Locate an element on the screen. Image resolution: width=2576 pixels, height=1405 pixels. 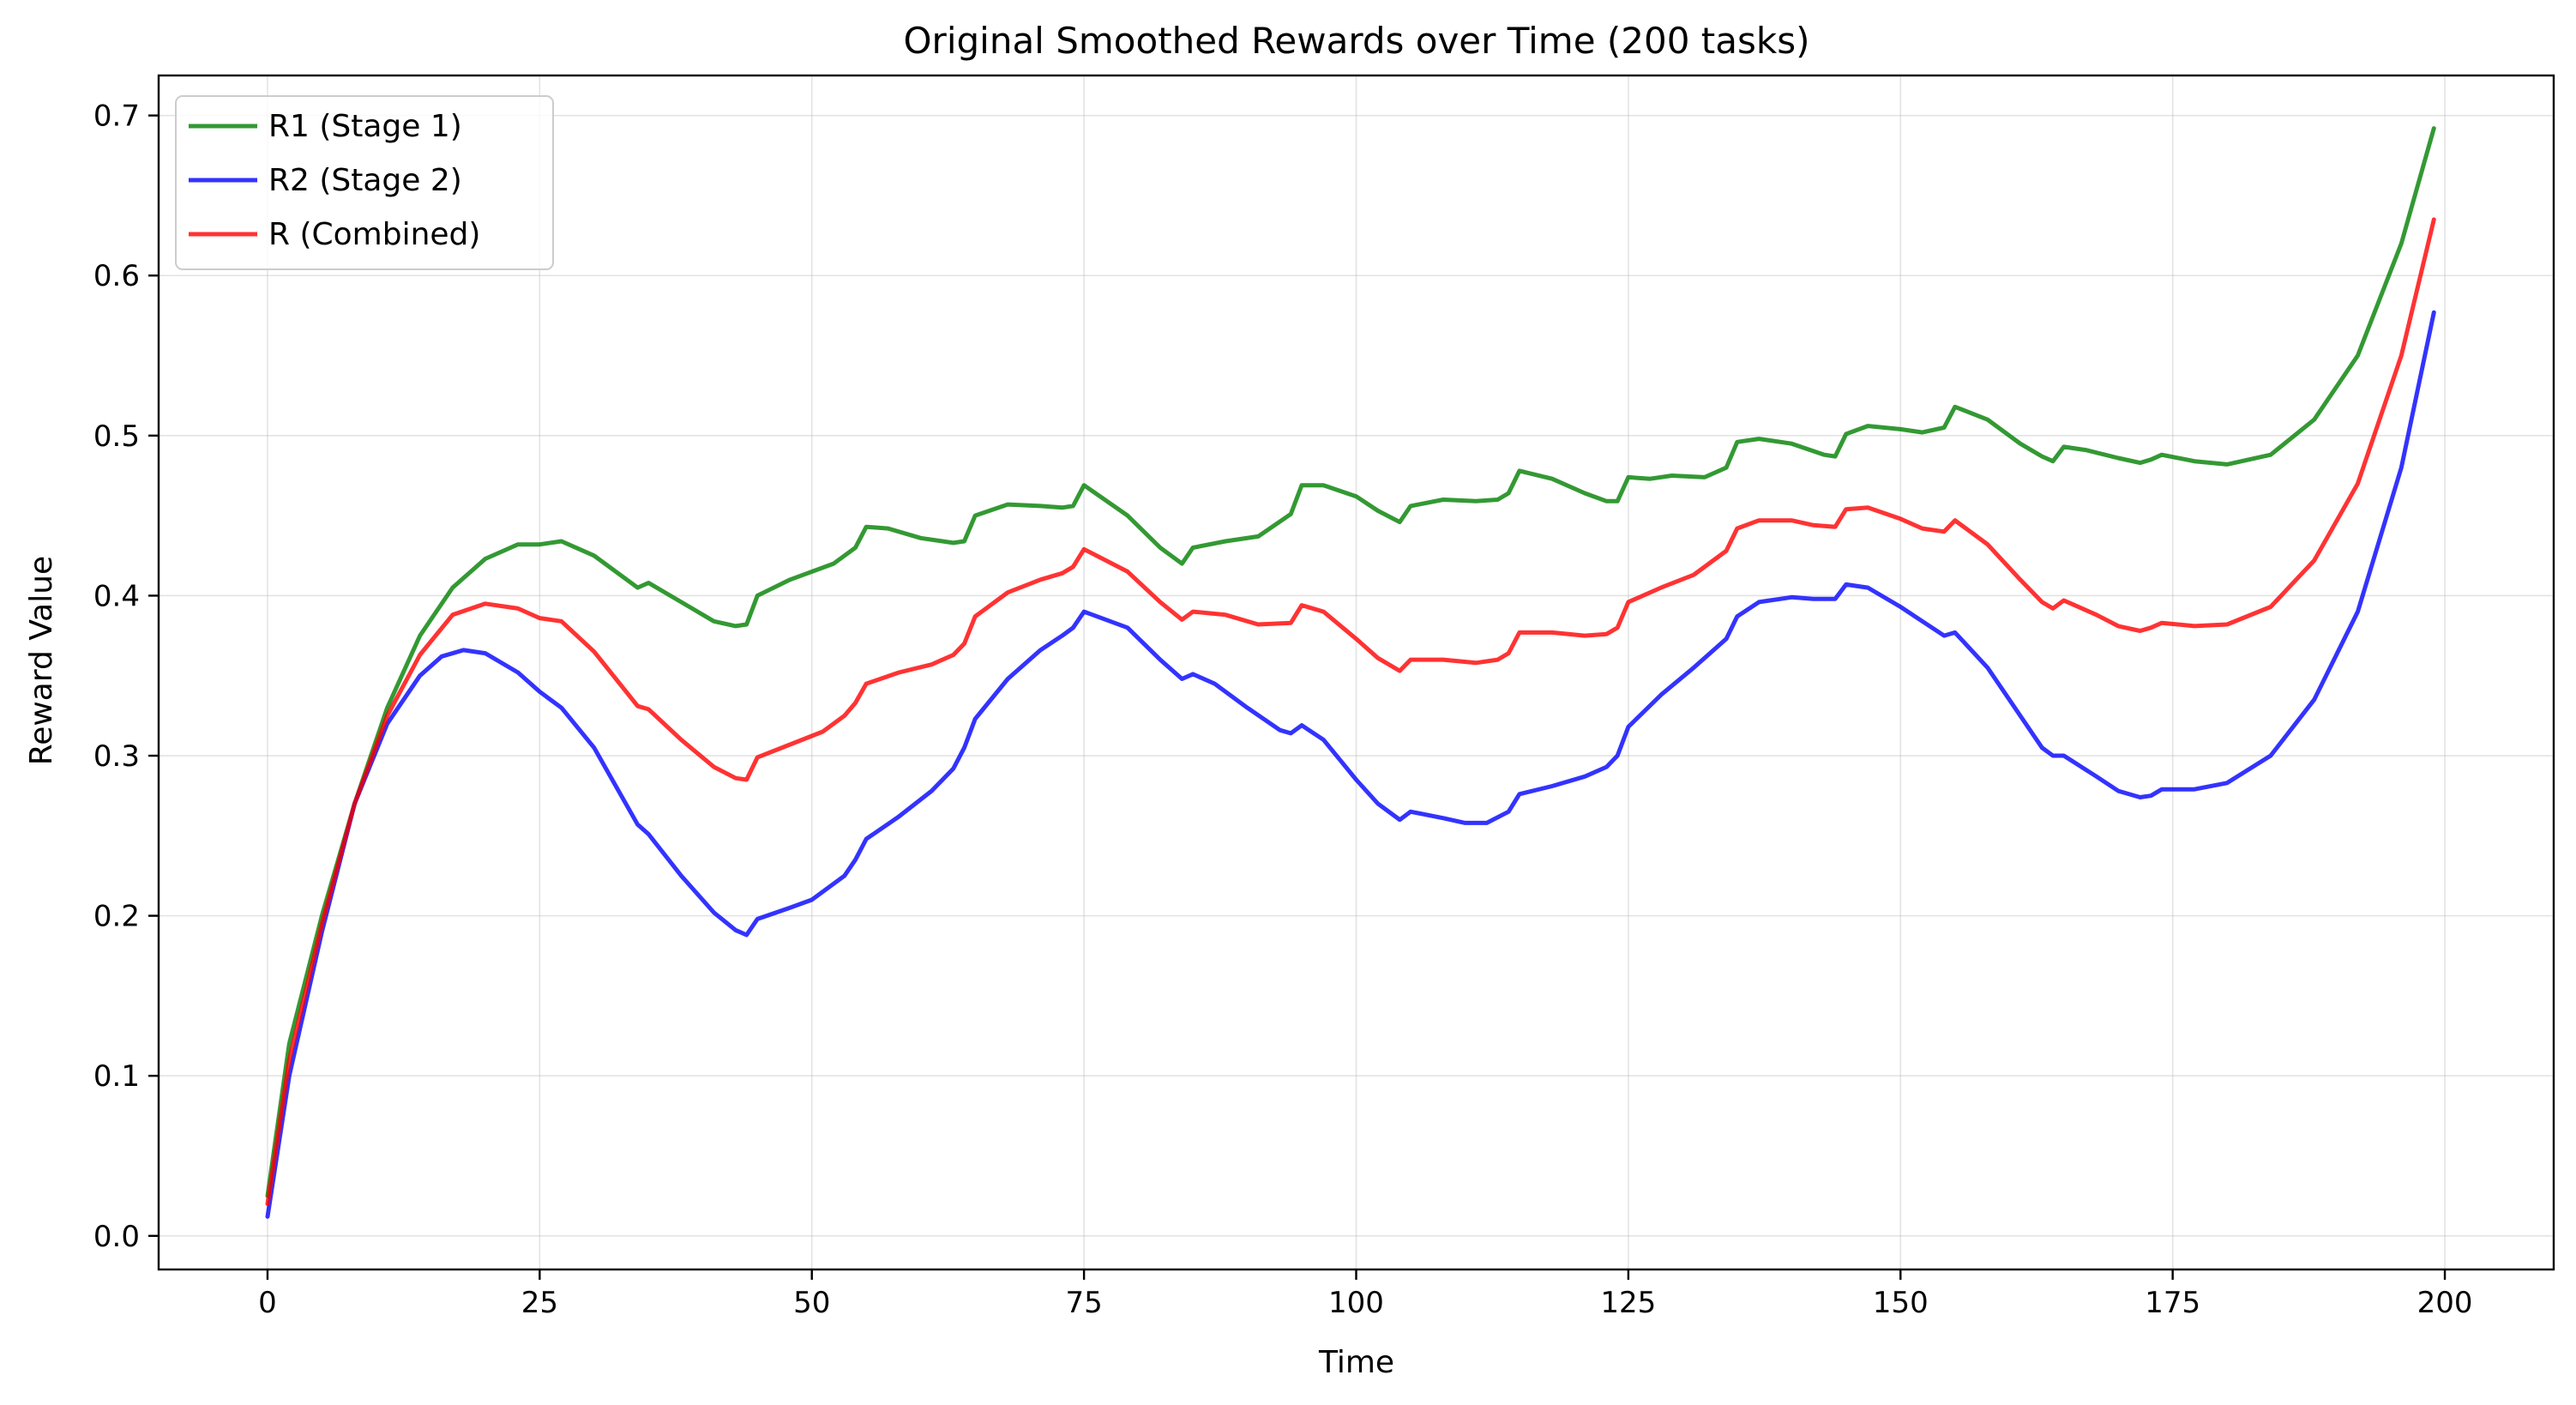
x-axis-label: Time is located at coordinates (1356, 1362).